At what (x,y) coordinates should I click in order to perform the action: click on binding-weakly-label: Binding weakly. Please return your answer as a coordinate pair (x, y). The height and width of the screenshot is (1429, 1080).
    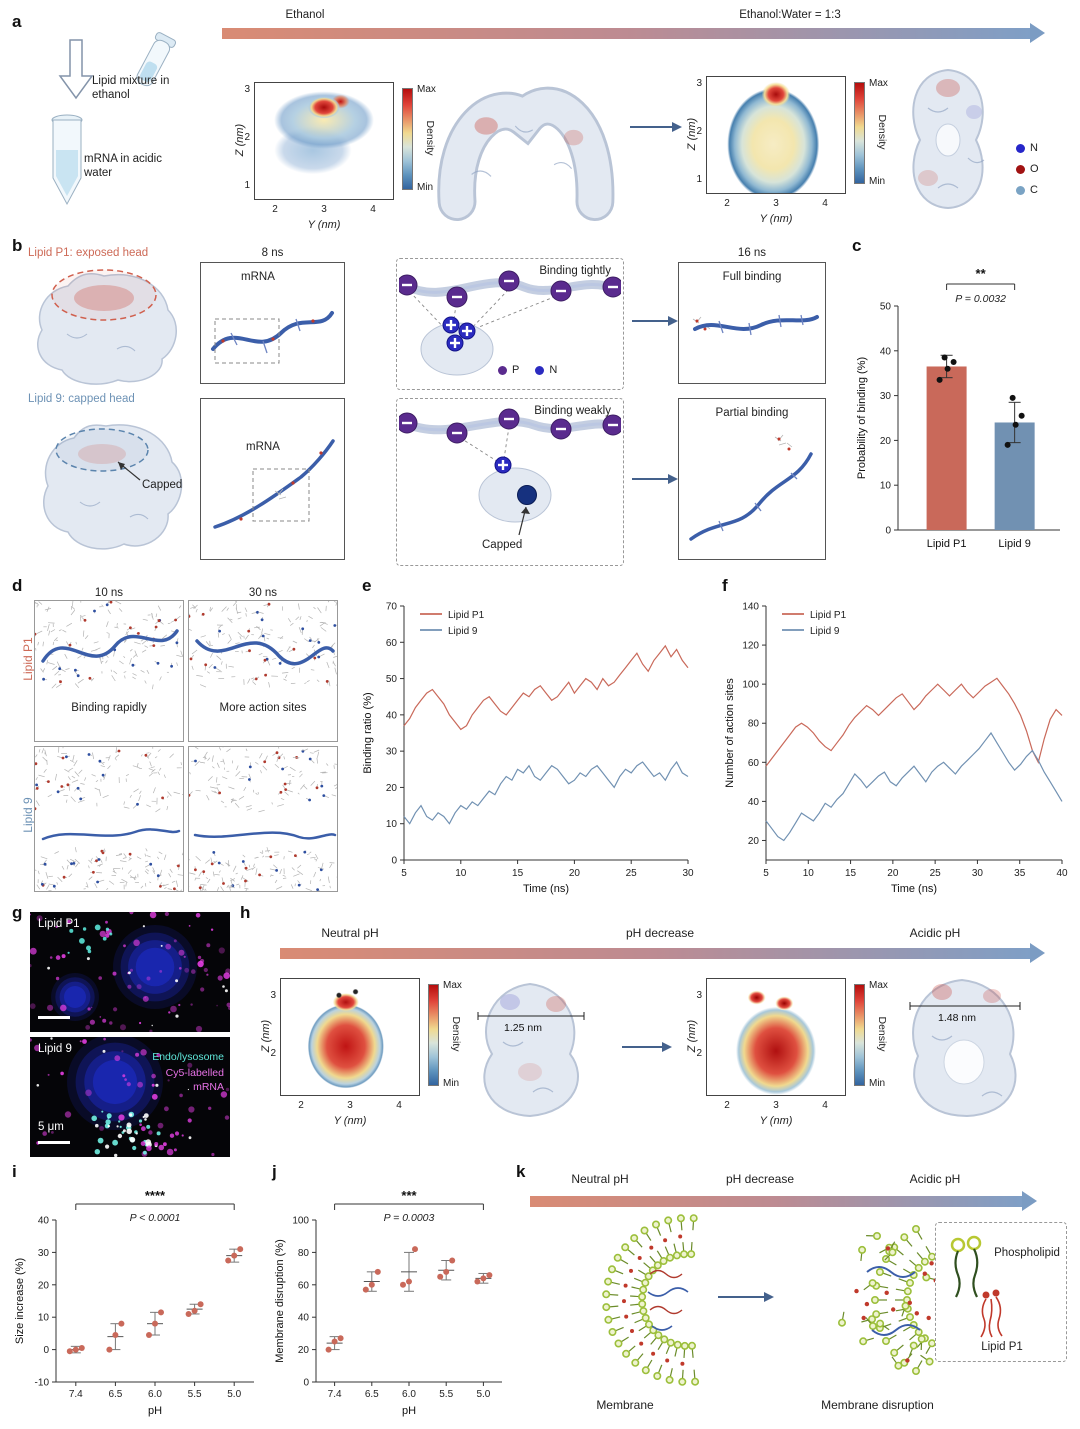
    Looking at the image, I should click on (572, 411).